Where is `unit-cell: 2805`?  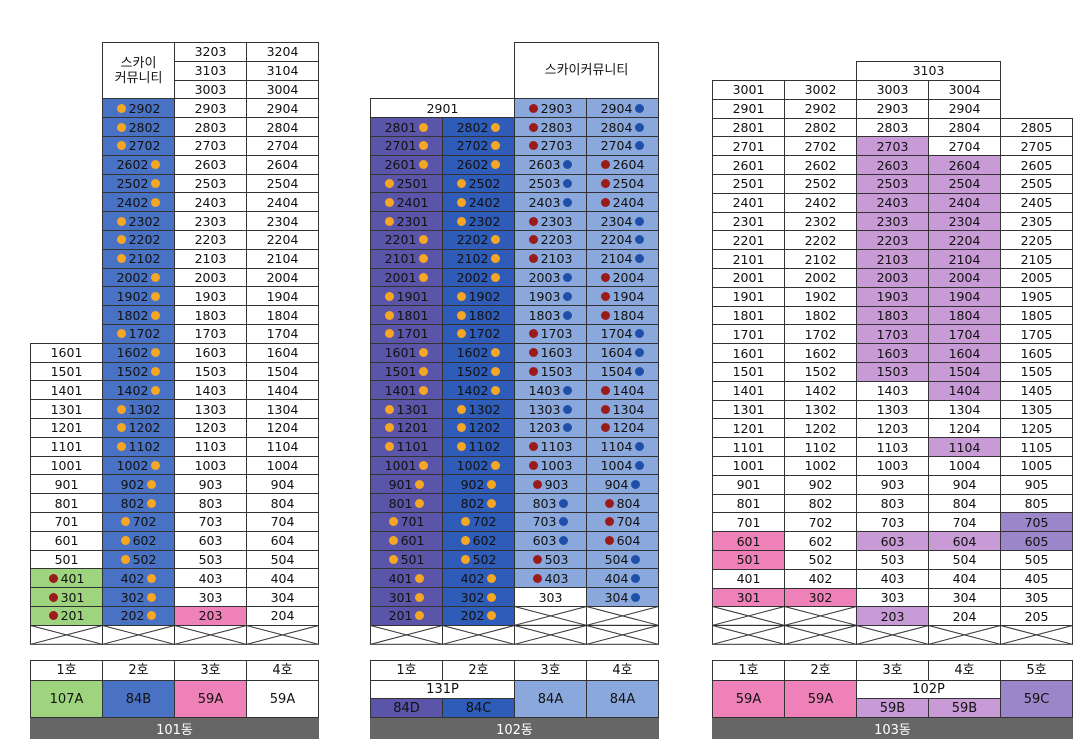 unit-cell: 2805 is located at coordinates (1036, 127).